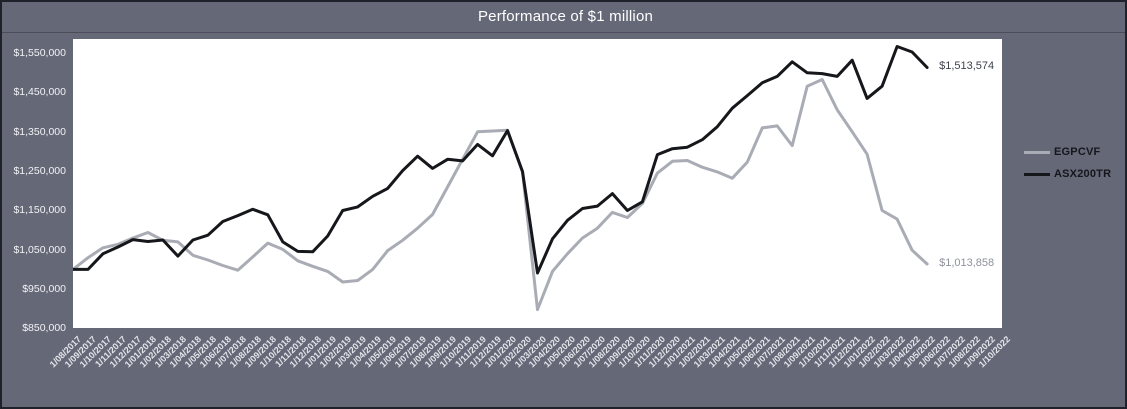 The height and width of the screenshot is (409, 1127). I want to click on asx200tr-line-swatch, so click(1037, 174).